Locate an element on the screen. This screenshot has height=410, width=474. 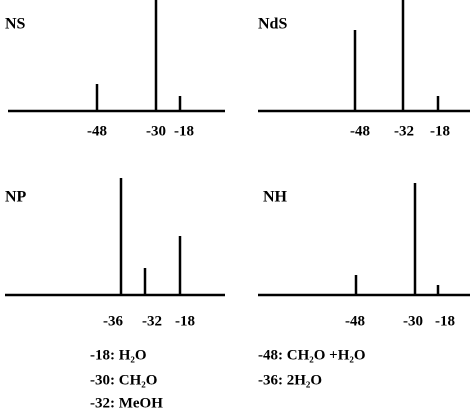
panel-label: NdS is located at coordinates (272, 24).